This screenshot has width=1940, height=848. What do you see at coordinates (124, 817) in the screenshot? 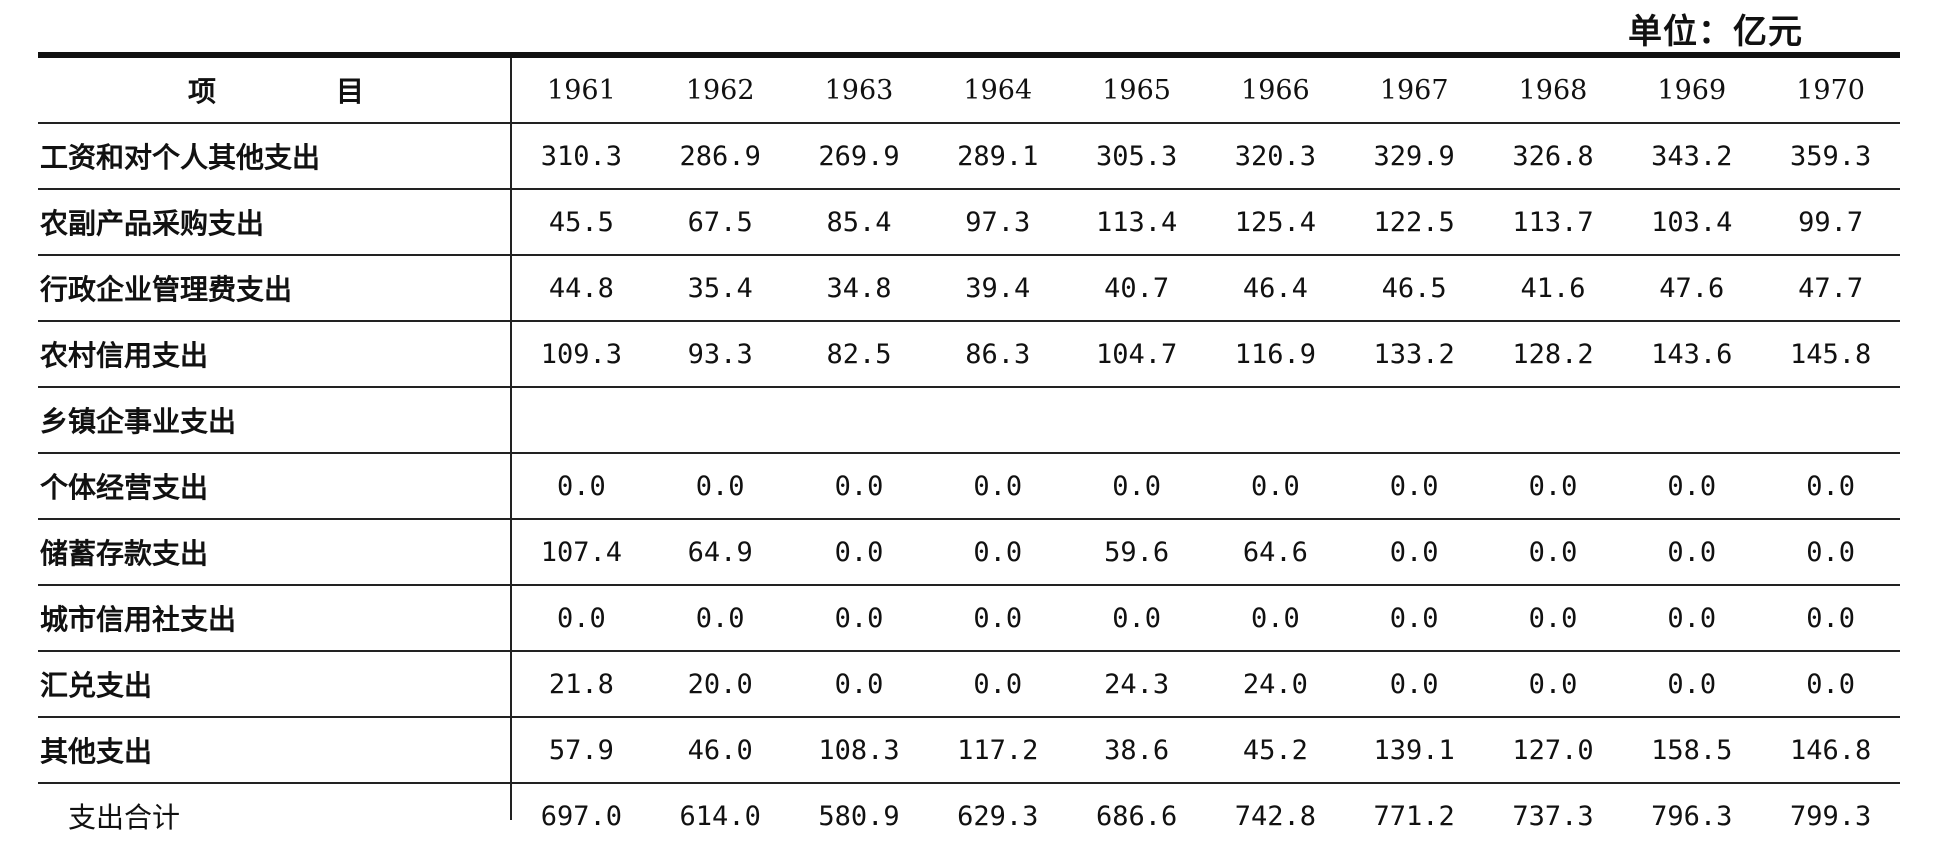
I see `row-label: 支出合计` at bounding box center [124, 817].